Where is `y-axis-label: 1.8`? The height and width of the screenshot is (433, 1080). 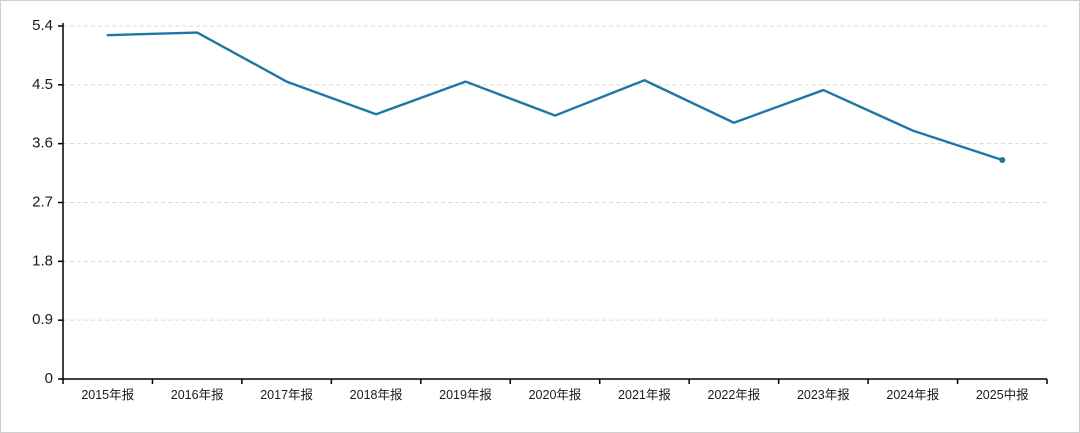
y-axis-label: 1.8 is located at coordinates (42, 260).